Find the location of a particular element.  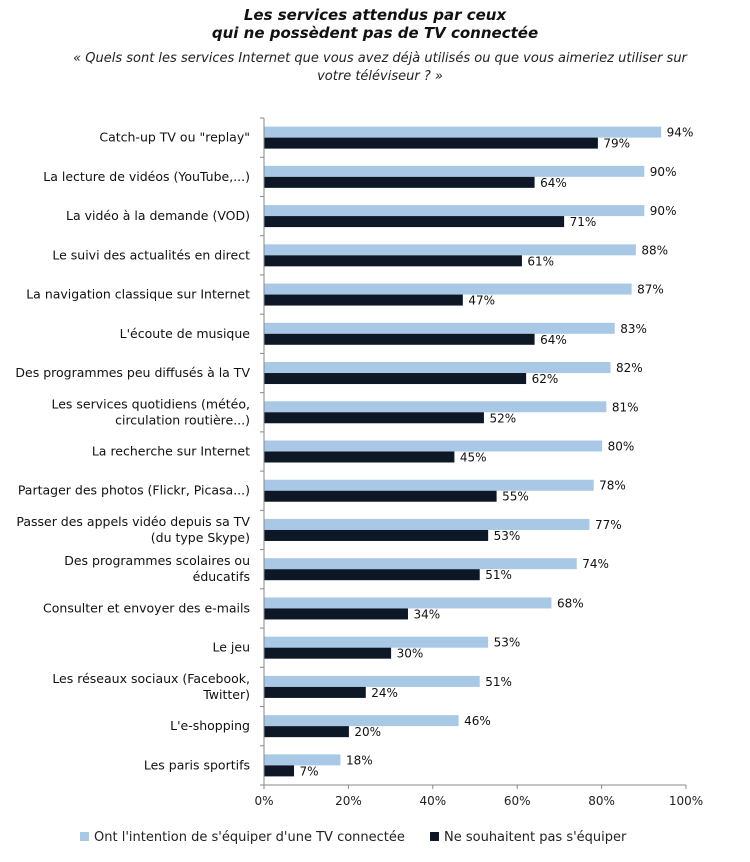

data-label-series-1: 83% is located at coordinates (633, 329).